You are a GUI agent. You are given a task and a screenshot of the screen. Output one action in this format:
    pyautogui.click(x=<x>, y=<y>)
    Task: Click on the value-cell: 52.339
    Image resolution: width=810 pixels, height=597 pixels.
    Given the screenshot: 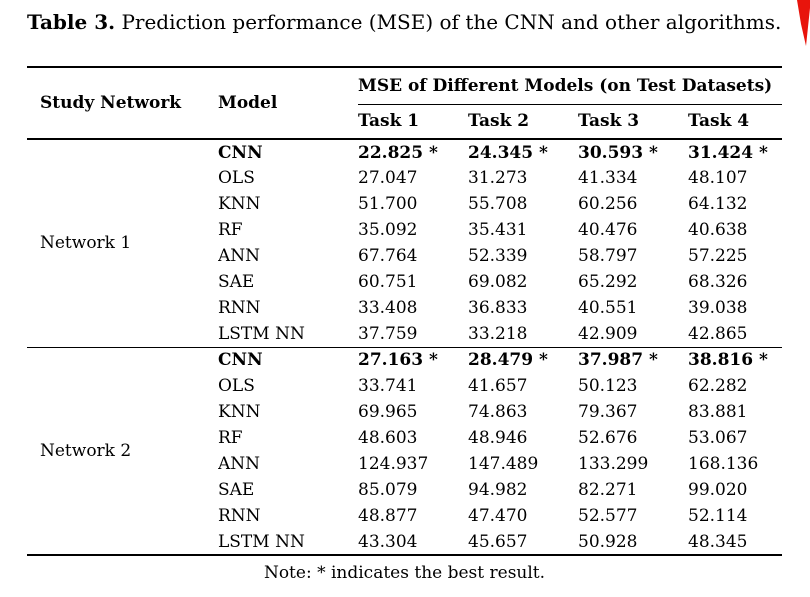 What is the action you would take?
    pyautogui.click(x=498, y=256)
    